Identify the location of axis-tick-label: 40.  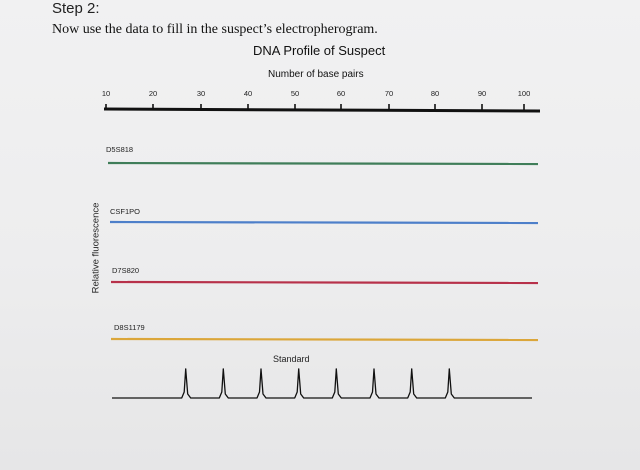
(248, 93).